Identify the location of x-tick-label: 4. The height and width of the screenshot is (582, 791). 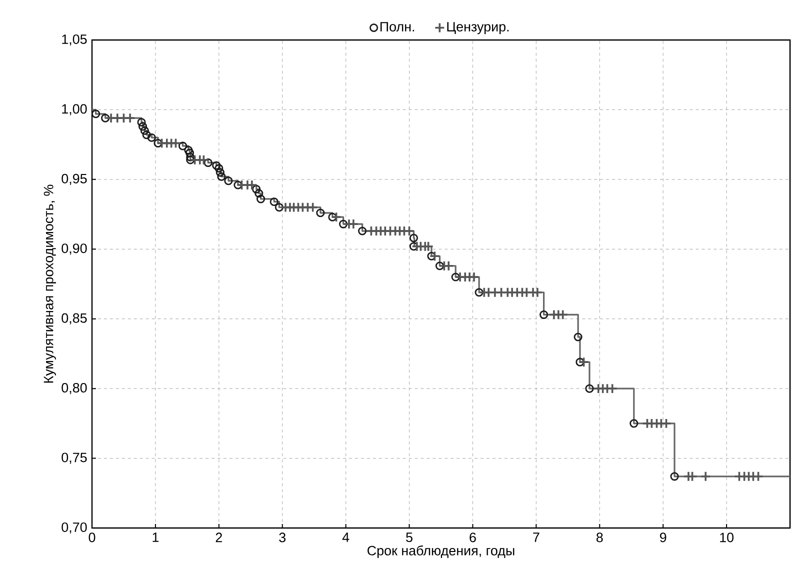
(346, 537).